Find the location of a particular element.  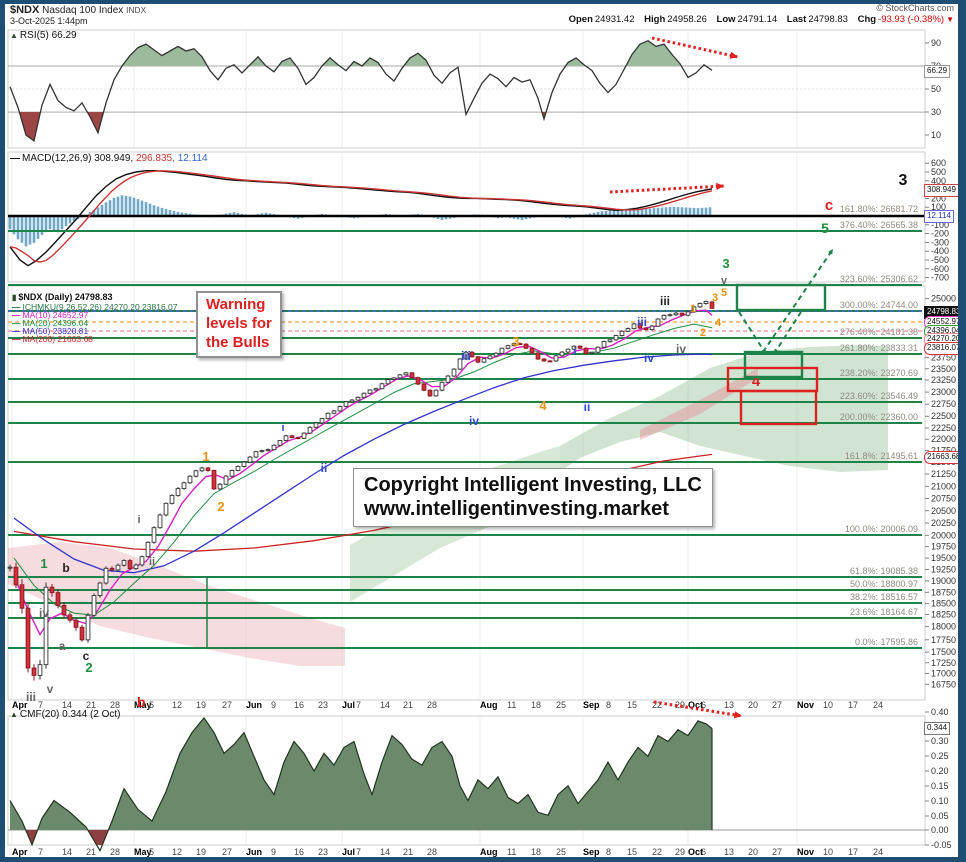

high-value: 24958.26 is located at coordinates (687, 19).